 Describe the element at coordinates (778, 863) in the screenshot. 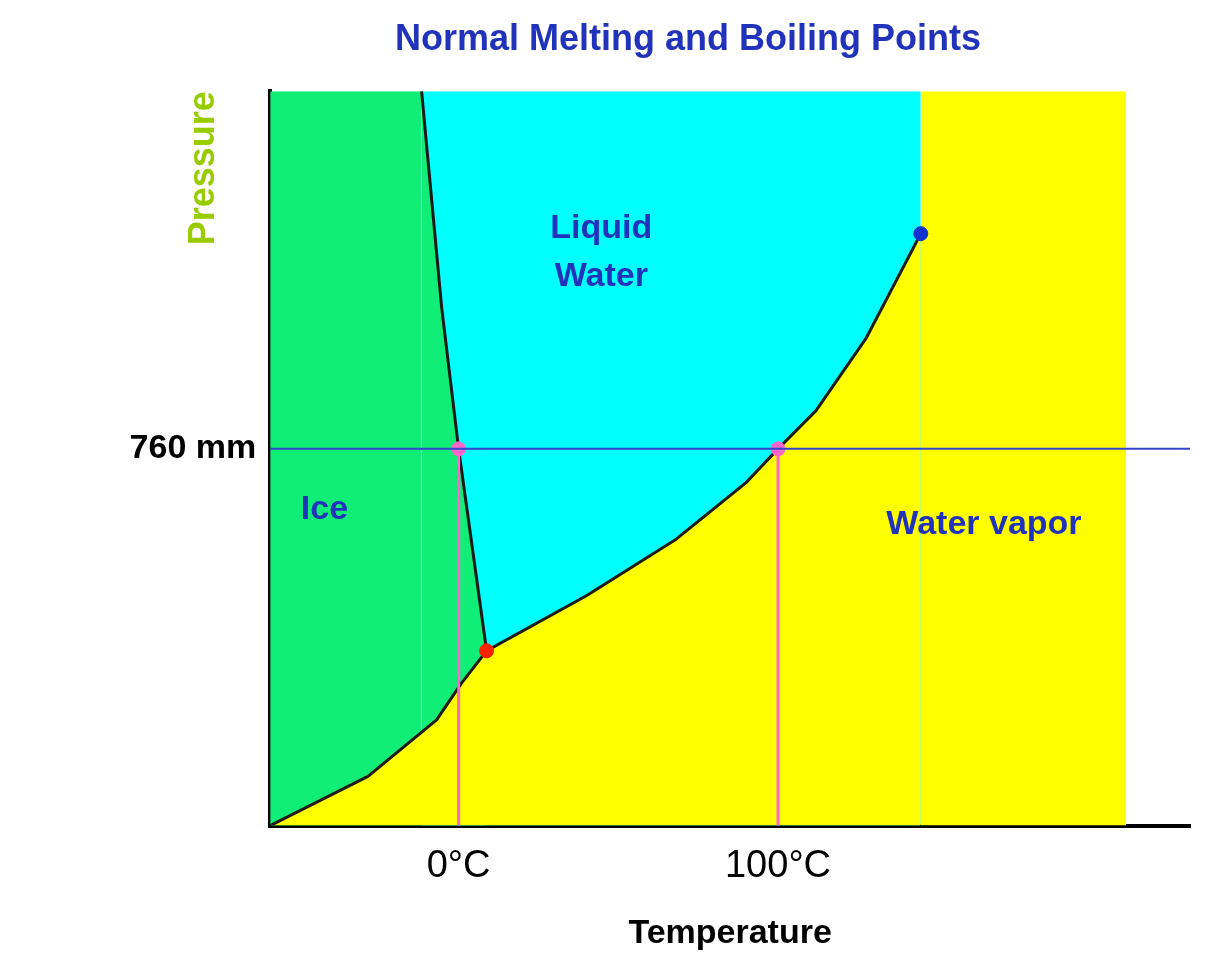

I see `x-tick-label: 100°C` at that location.